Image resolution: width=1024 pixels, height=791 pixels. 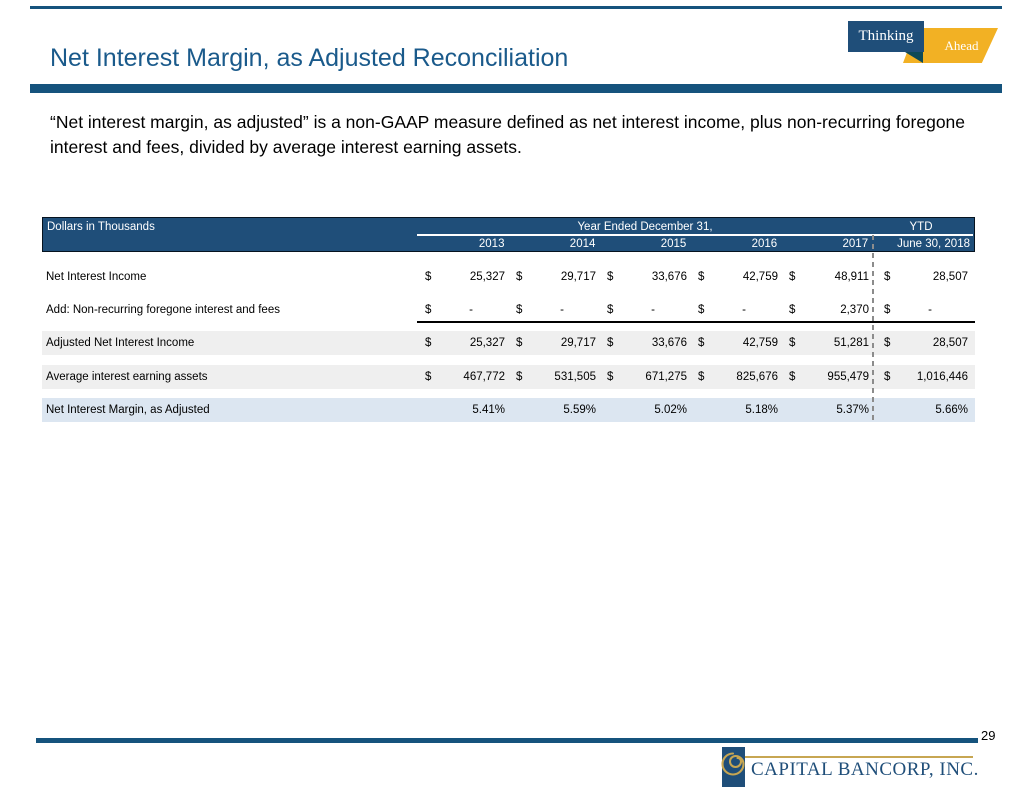 What do you see at coordinates (695, 235) in the screenshot?
I see `header-underline` at bounding box center [695, 235].